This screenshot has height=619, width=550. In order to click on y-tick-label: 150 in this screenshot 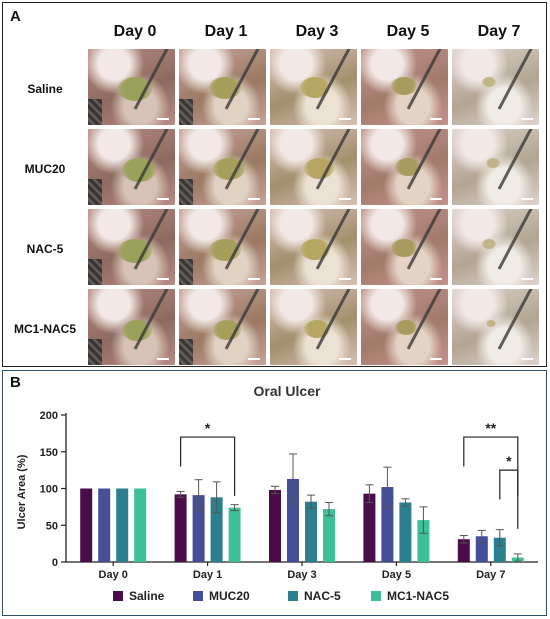, I will do `click(49, 453)`.